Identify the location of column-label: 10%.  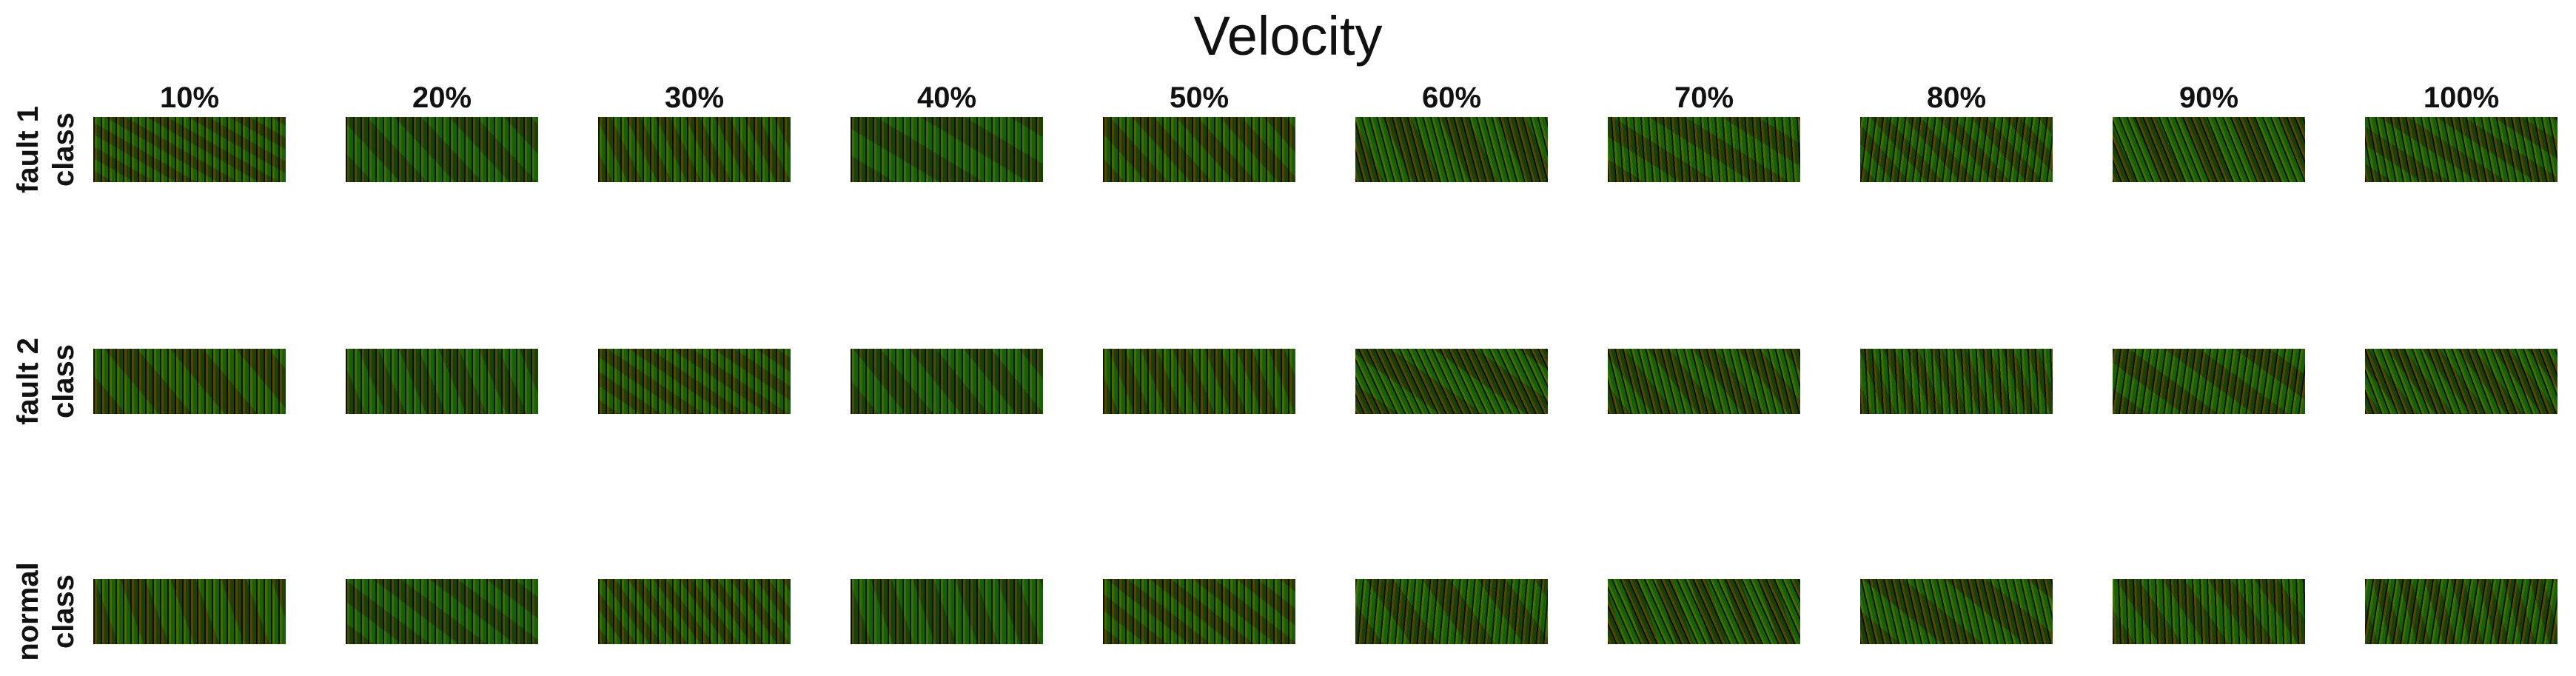
(189, 98).